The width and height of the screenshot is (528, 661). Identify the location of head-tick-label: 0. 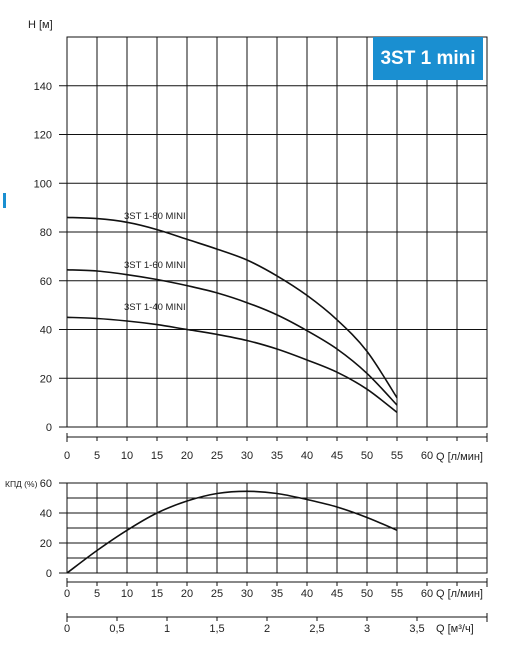
(49, 428).